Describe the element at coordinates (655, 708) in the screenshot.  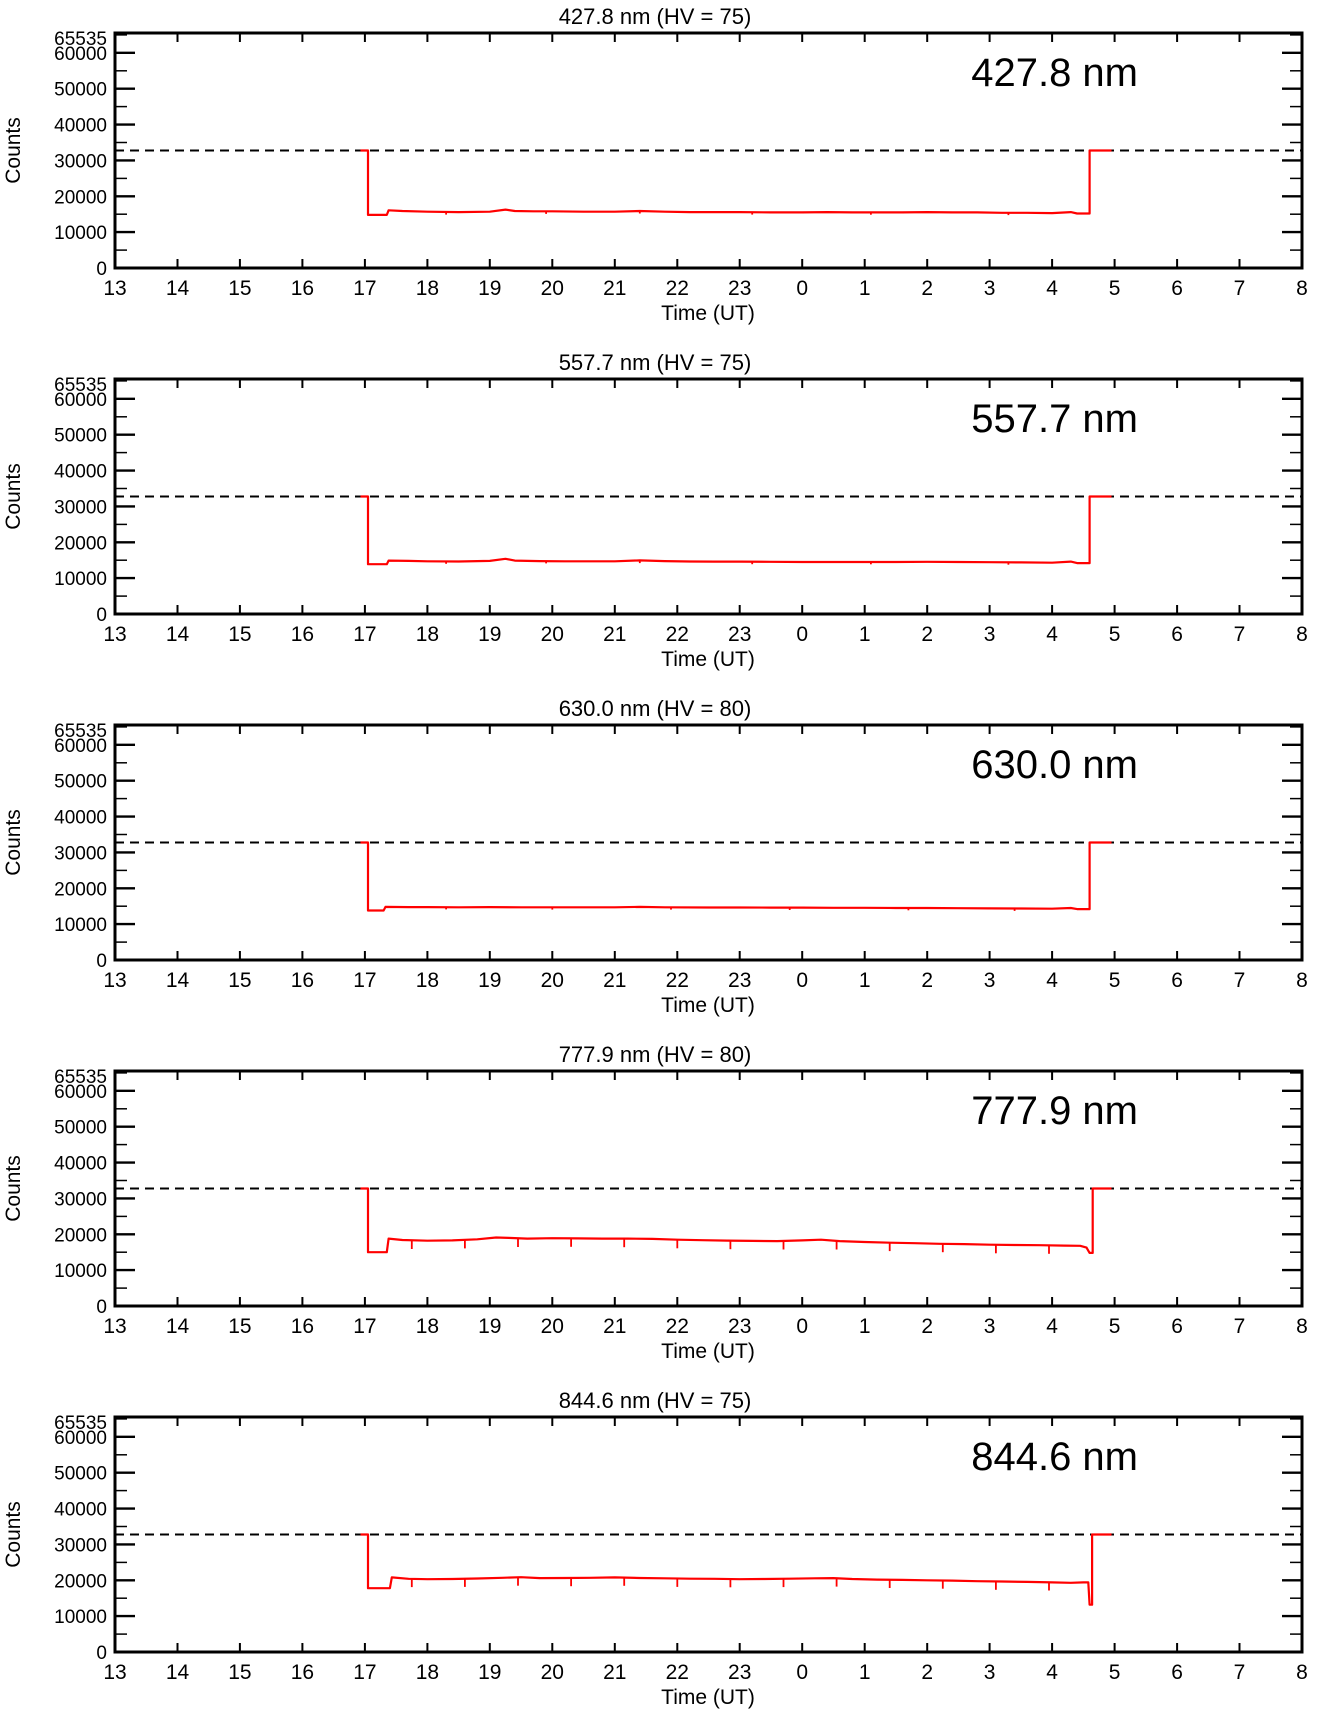
I see `chart-title: 630.0 nm (HV = 80)` at that location.